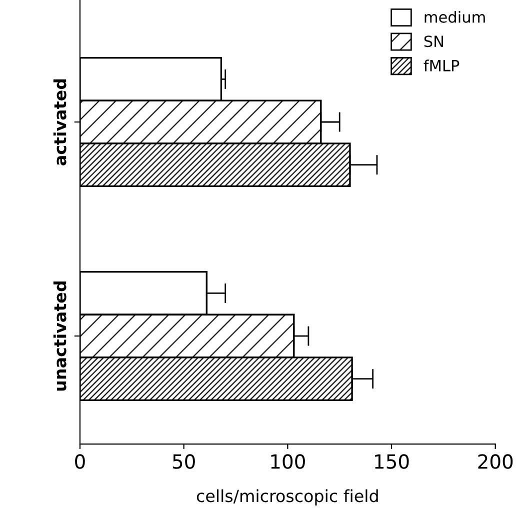 Image resolution: width=516 pixels, height=517 pixels. I want to click on x-tick-label: 100, so click(288, 461).